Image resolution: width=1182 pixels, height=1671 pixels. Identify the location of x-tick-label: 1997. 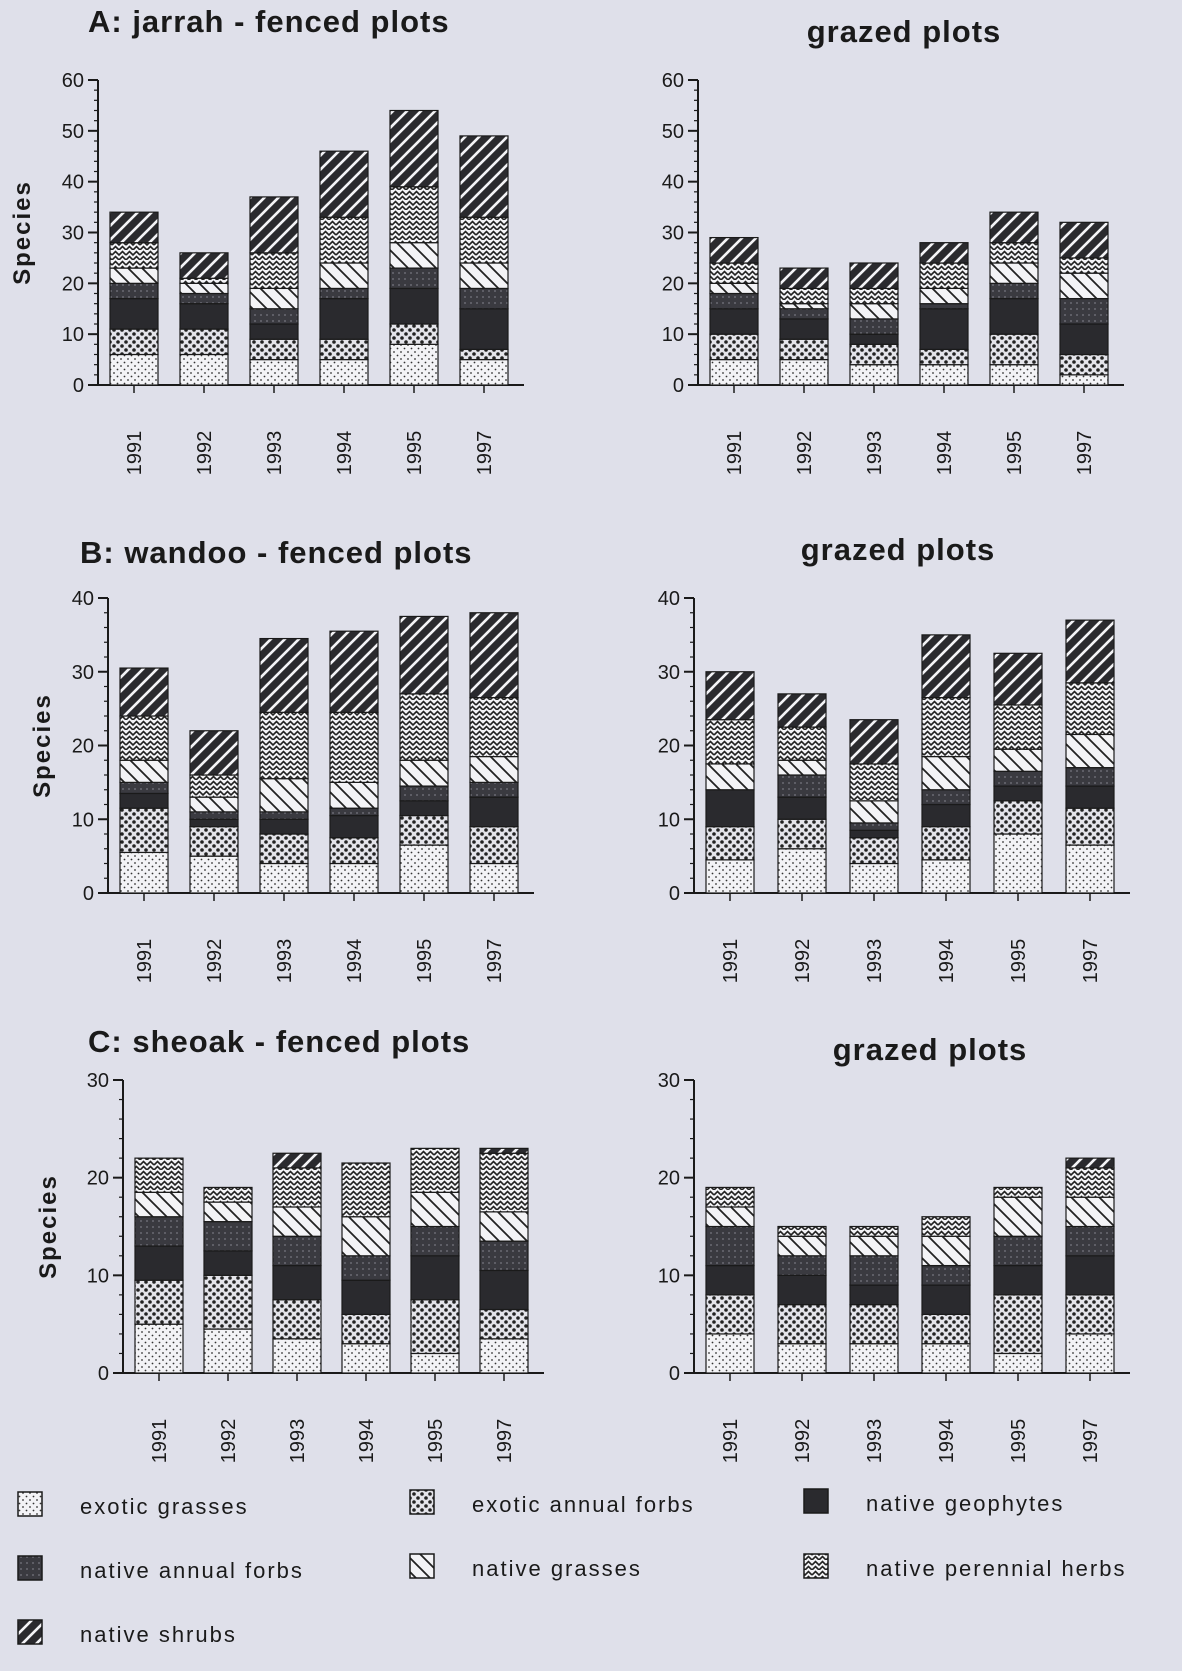
(1091, 1441).